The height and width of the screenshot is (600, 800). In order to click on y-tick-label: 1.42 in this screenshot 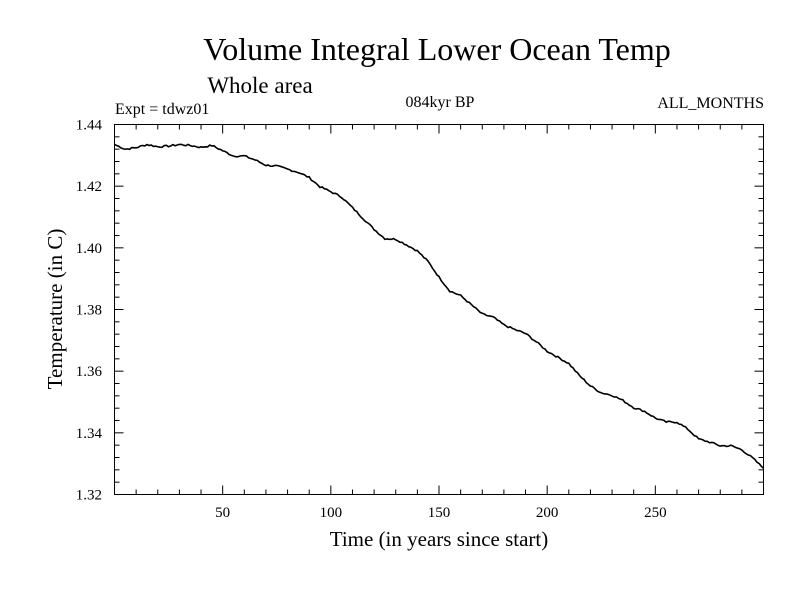, I will do `click(89, 187)`.